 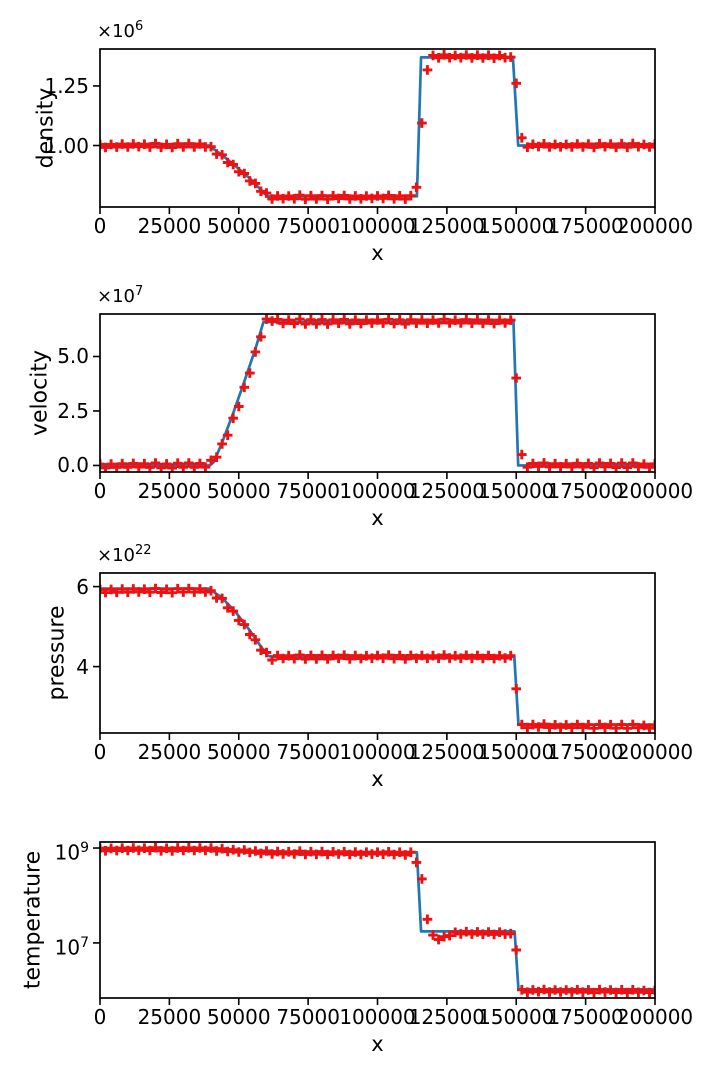 I want to click on axes-velocity, so click(x=374, y=396).